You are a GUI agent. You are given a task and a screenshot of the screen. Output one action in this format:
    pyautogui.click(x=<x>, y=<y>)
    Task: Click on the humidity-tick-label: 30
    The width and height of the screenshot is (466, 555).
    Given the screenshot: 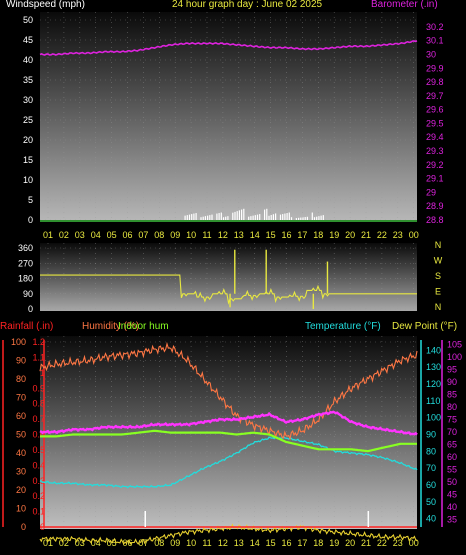 What is the action you would take?
    pyautogui.click(x=21, y=472)
    